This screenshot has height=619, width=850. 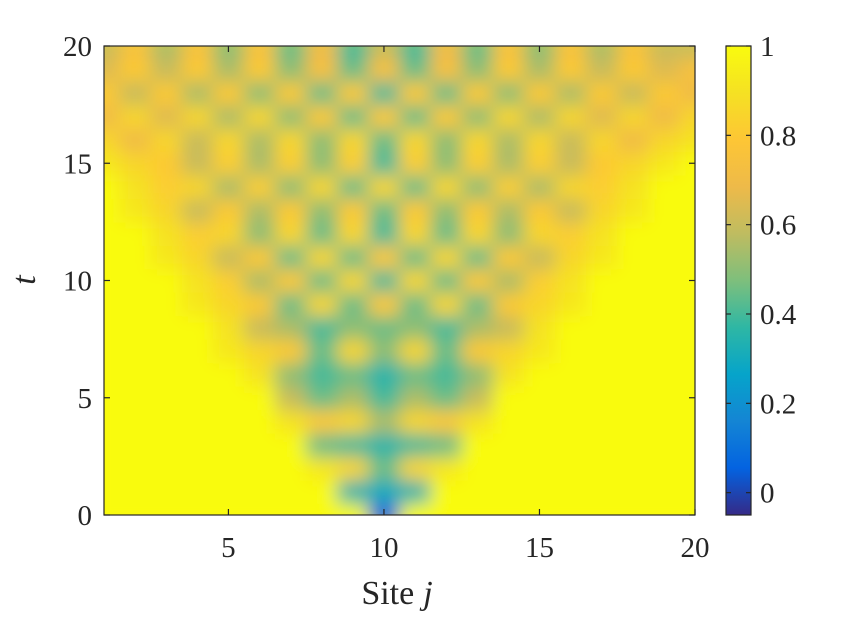 I want to click on y-tick-label: 15, so click(x=77, y=164).